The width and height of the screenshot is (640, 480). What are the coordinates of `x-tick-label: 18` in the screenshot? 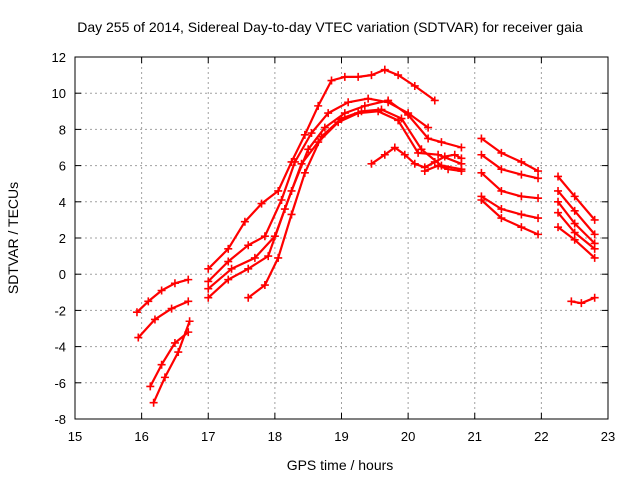 It's located at (275, 436).